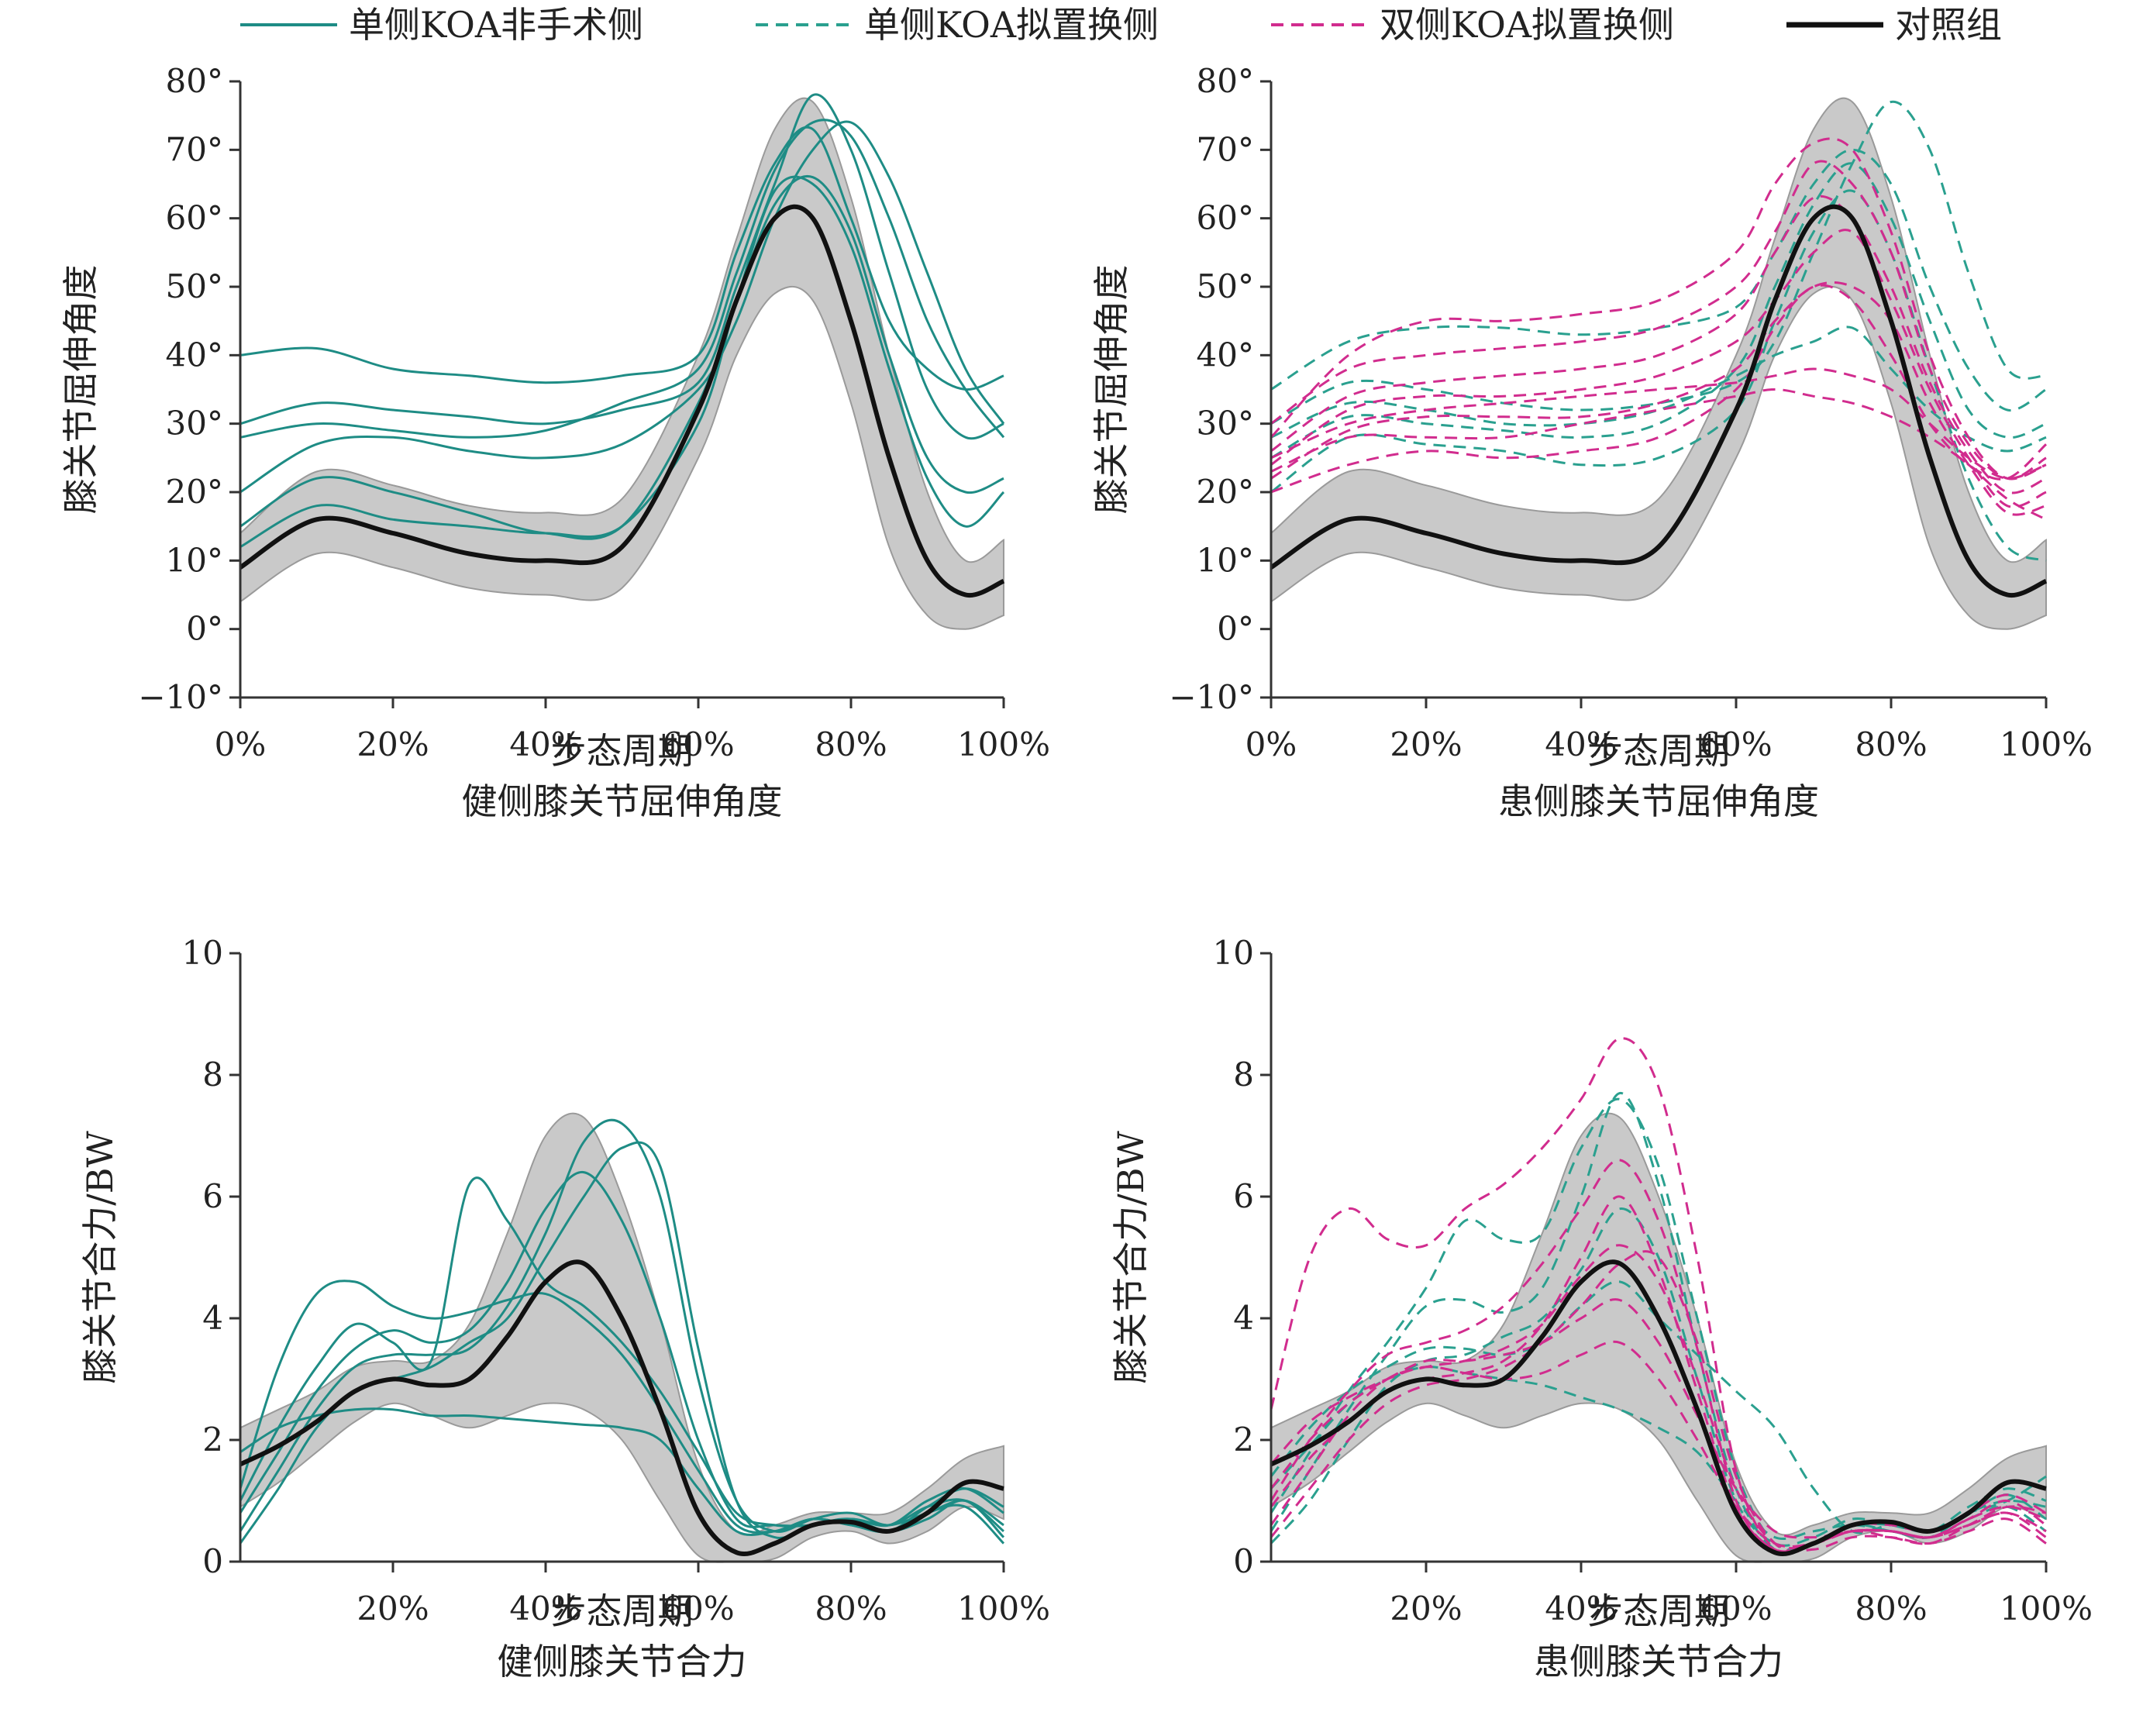  Describe the element at coordinates (1658, 801) in the screenshot. I see `panel-caption: 患侧膝关节屈伸角度` at that location.